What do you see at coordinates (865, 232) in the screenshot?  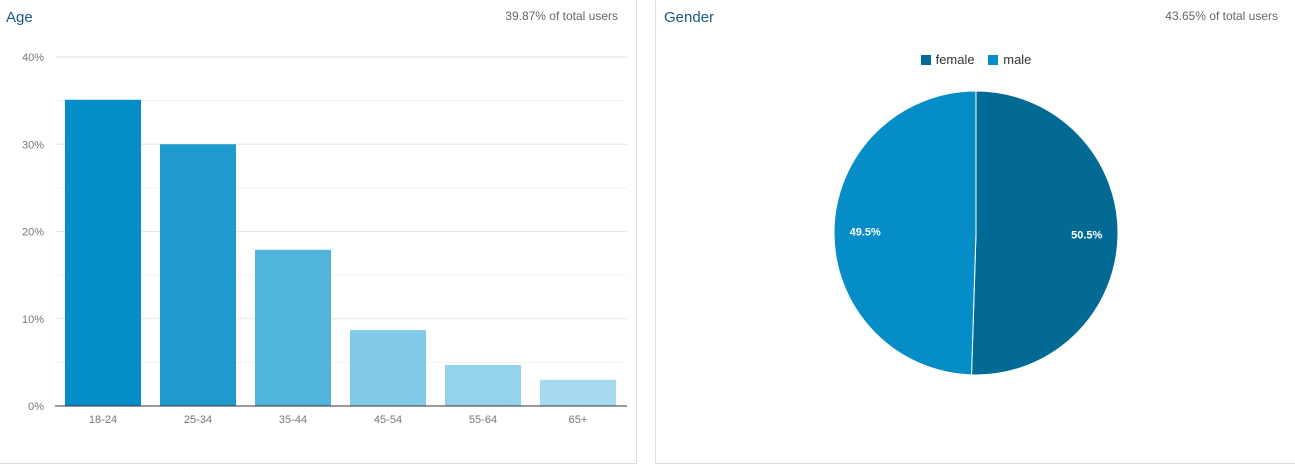 I see `pie-label-male: 49.5%` at bounding box center [865, 232].